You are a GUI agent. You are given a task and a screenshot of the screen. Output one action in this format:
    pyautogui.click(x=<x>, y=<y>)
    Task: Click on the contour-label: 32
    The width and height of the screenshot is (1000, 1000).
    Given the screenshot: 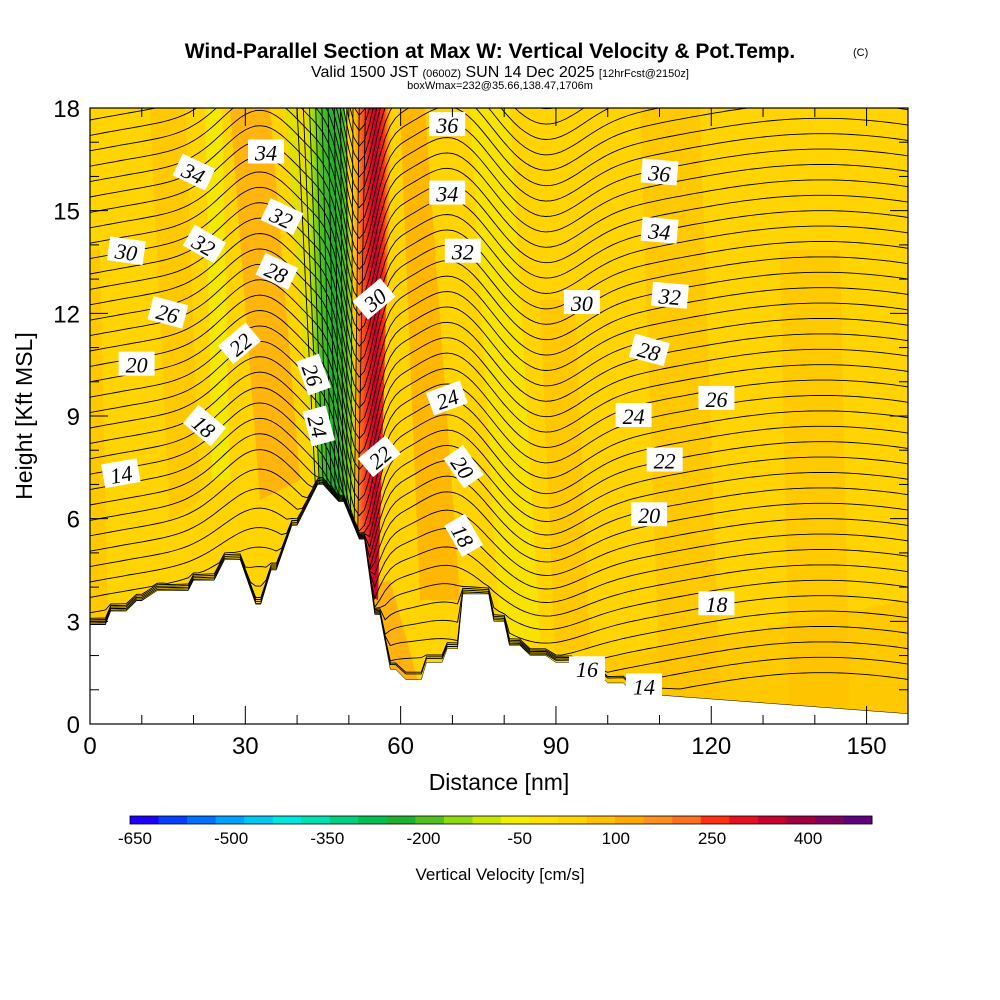 What is the action you would take?
    pyautogui.click(x=669, y=295)
    